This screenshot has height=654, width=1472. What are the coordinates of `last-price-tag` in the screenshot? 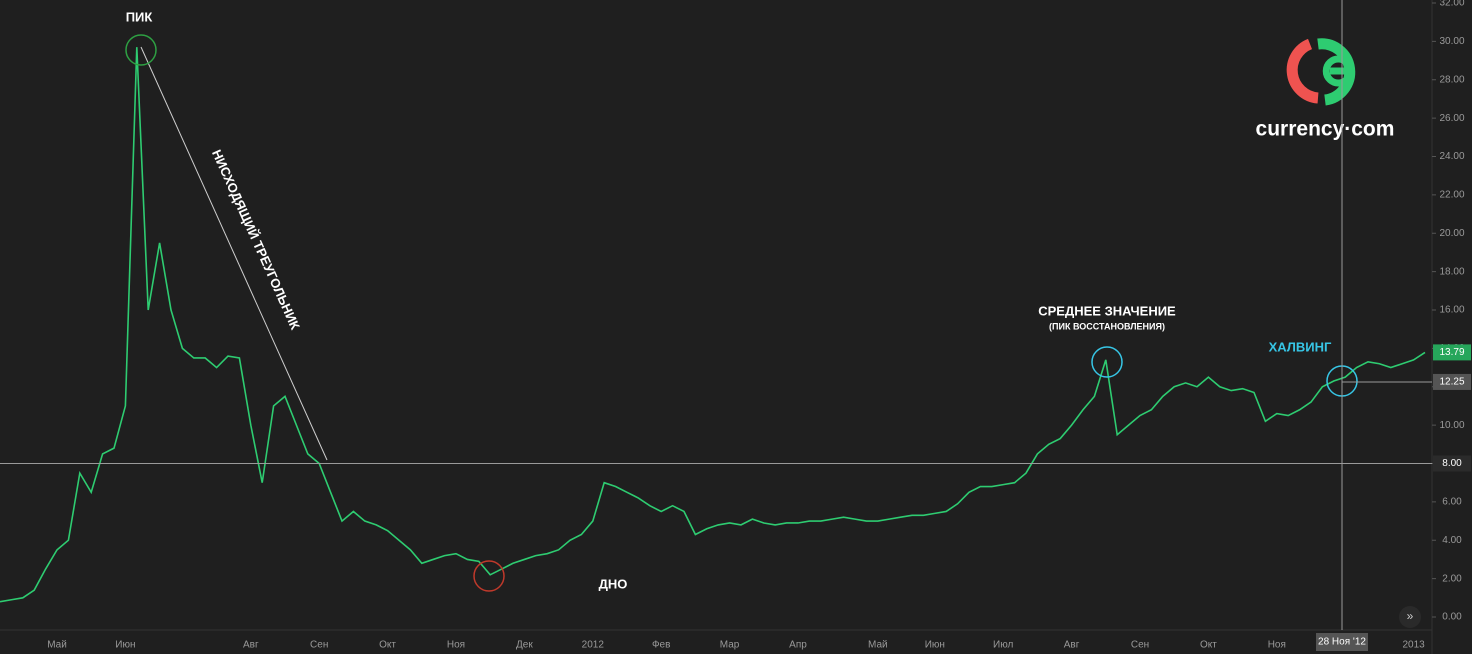 It's located at (1452, 352).